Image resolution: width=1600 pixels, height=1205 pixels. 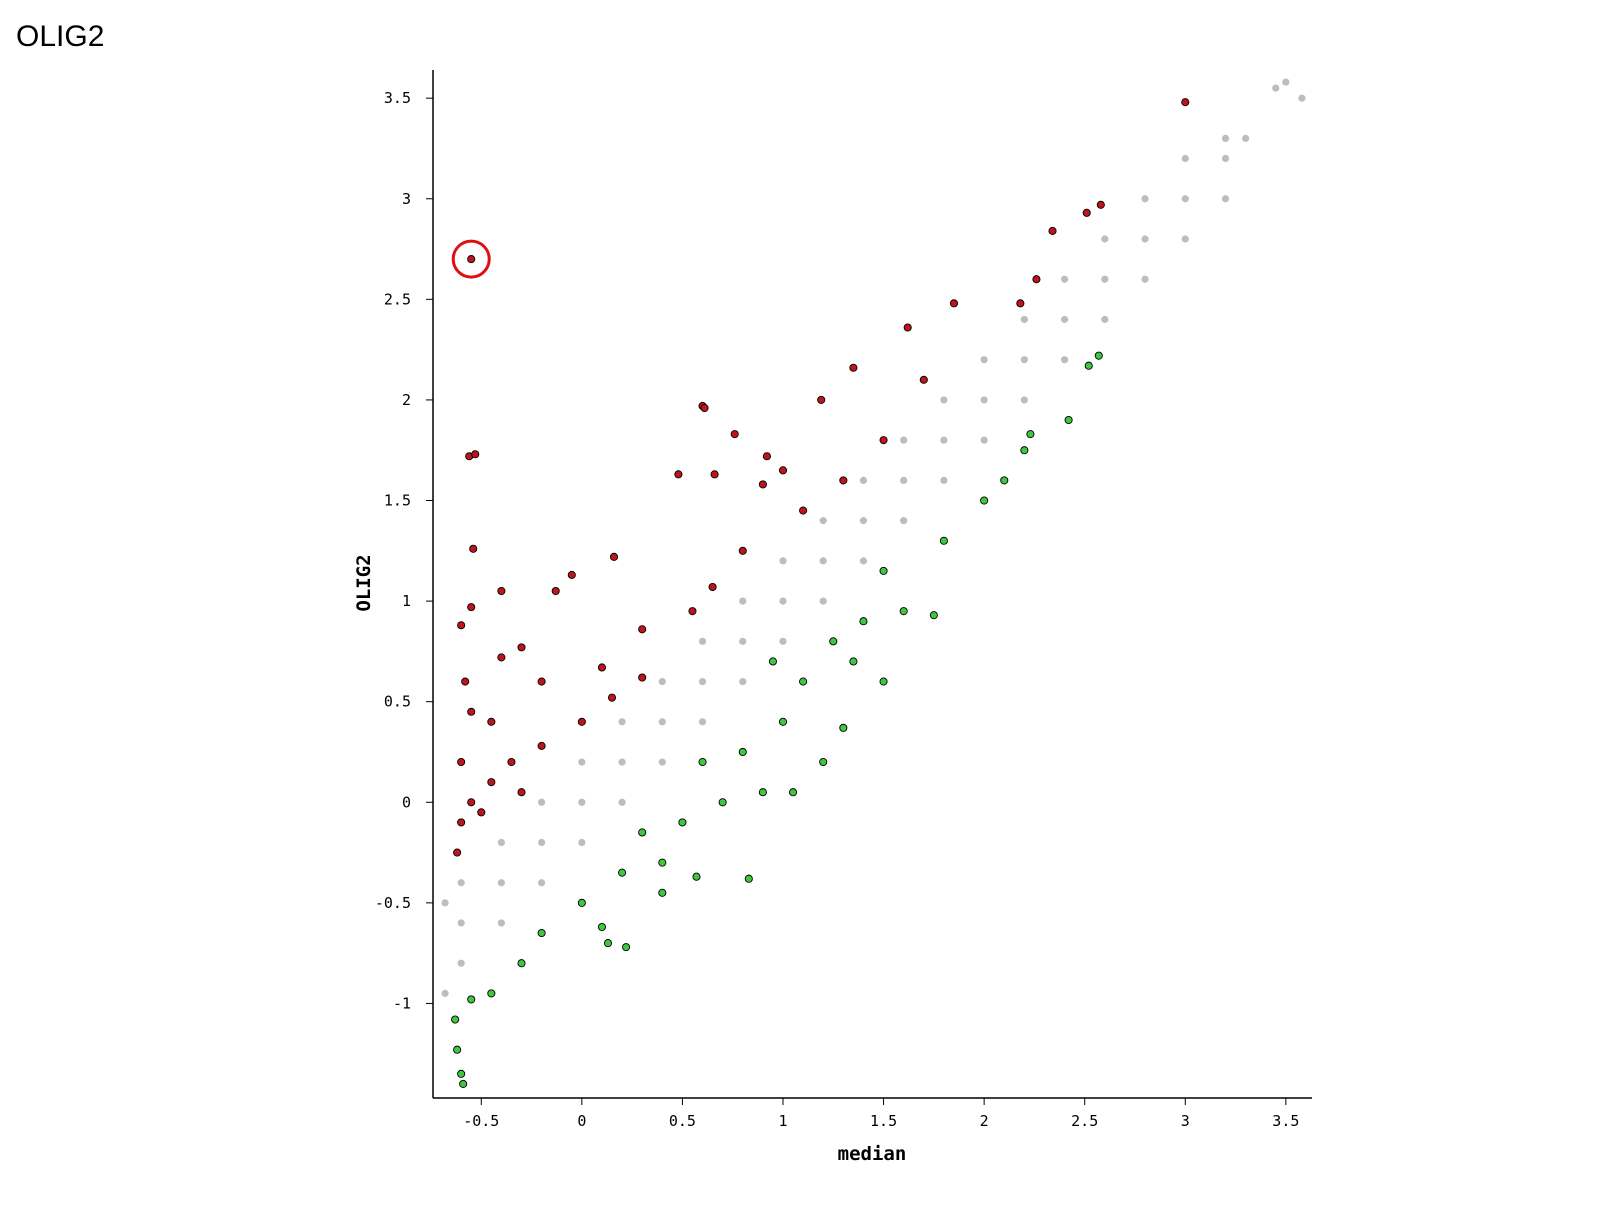 I want to click on y-tick-label: 1, so click(x=406, y=601).